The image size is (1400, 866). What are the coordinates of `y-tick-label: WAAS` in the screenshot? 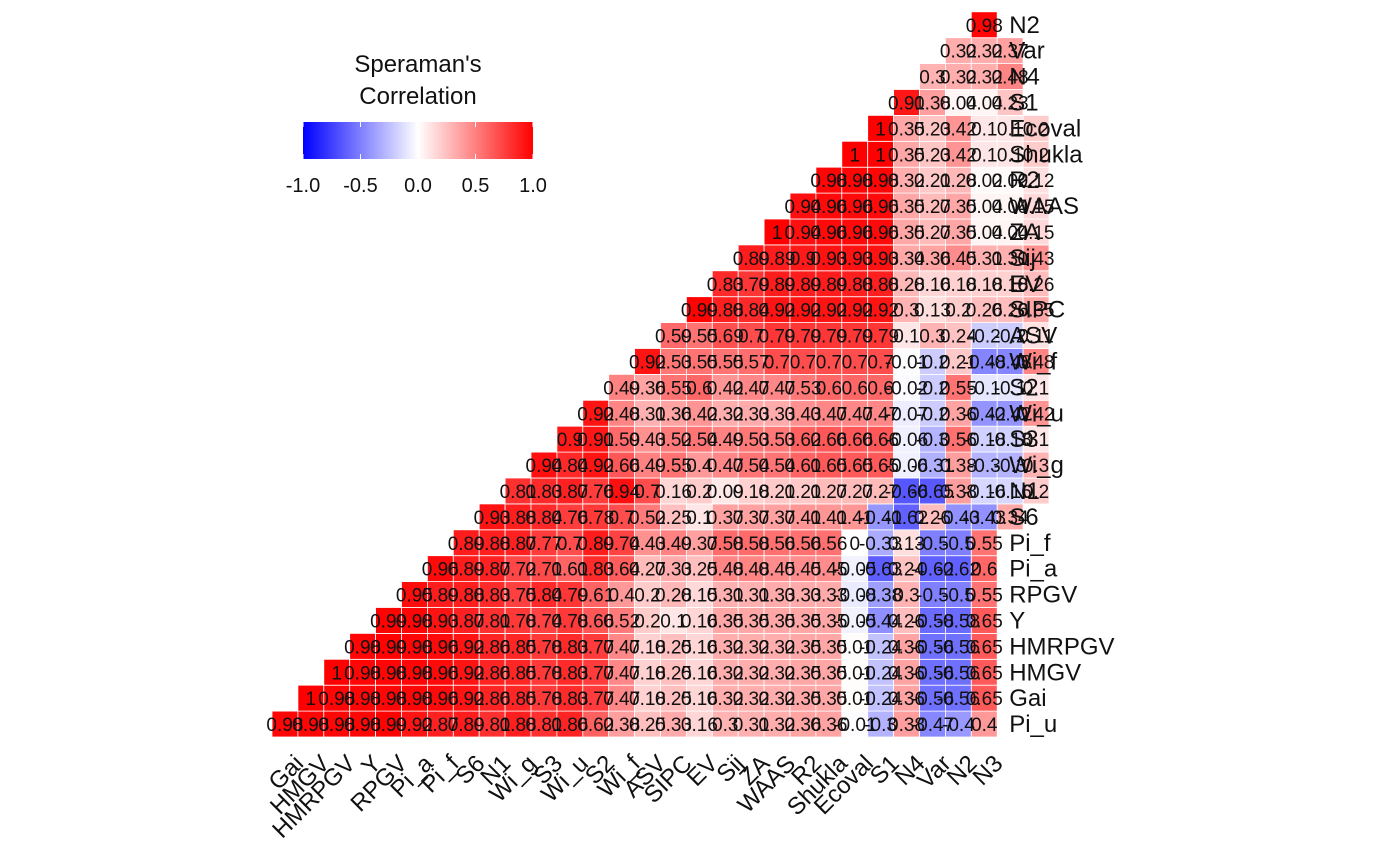 It's located at (1044, 206).